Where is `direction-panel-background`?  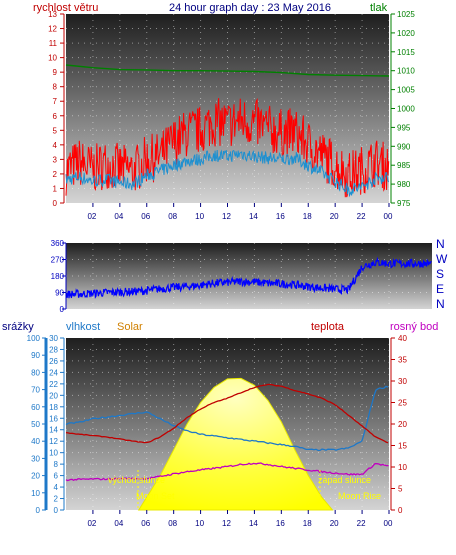
direction-panel-background is located at coordinates (249, 276).